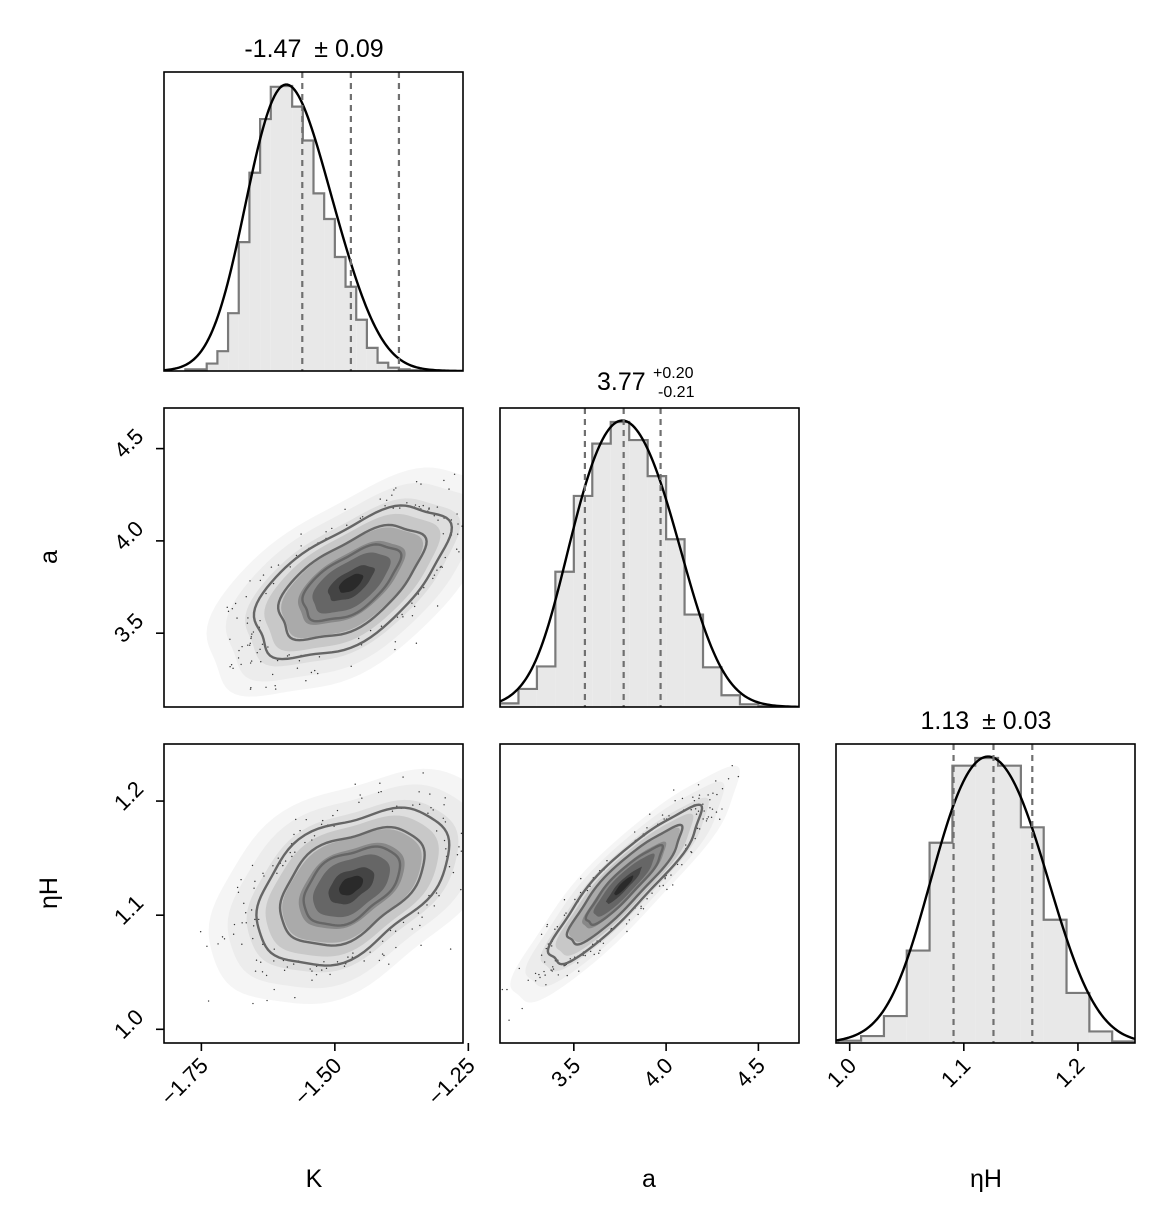 Image resolution: width=1168 pixels, height=1222 pixels. What do you see at coordinates (128, 627) in the screenshot?
I see `ytick-label-a-0: 3.5` at bounding box center [128, 627].